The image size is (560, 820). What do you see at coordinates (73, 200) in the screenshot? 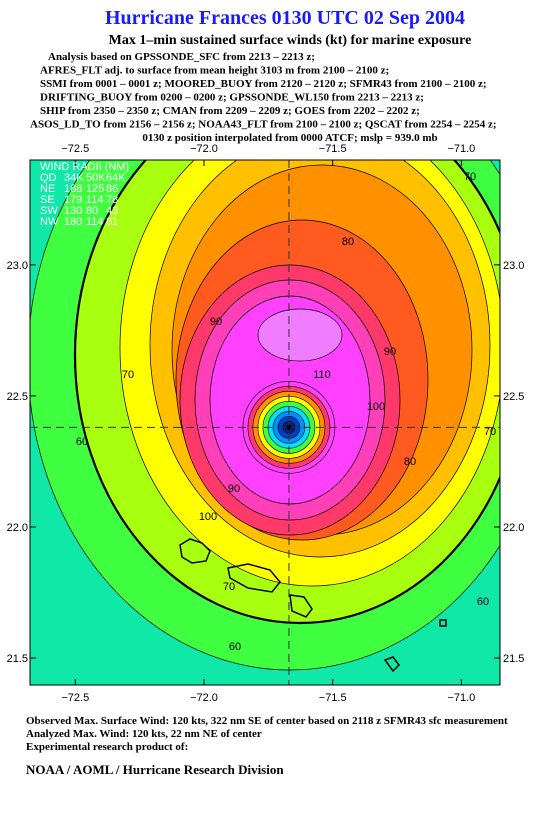
I see `wind-radii-cell: 179` at bounding box center [73, 200].